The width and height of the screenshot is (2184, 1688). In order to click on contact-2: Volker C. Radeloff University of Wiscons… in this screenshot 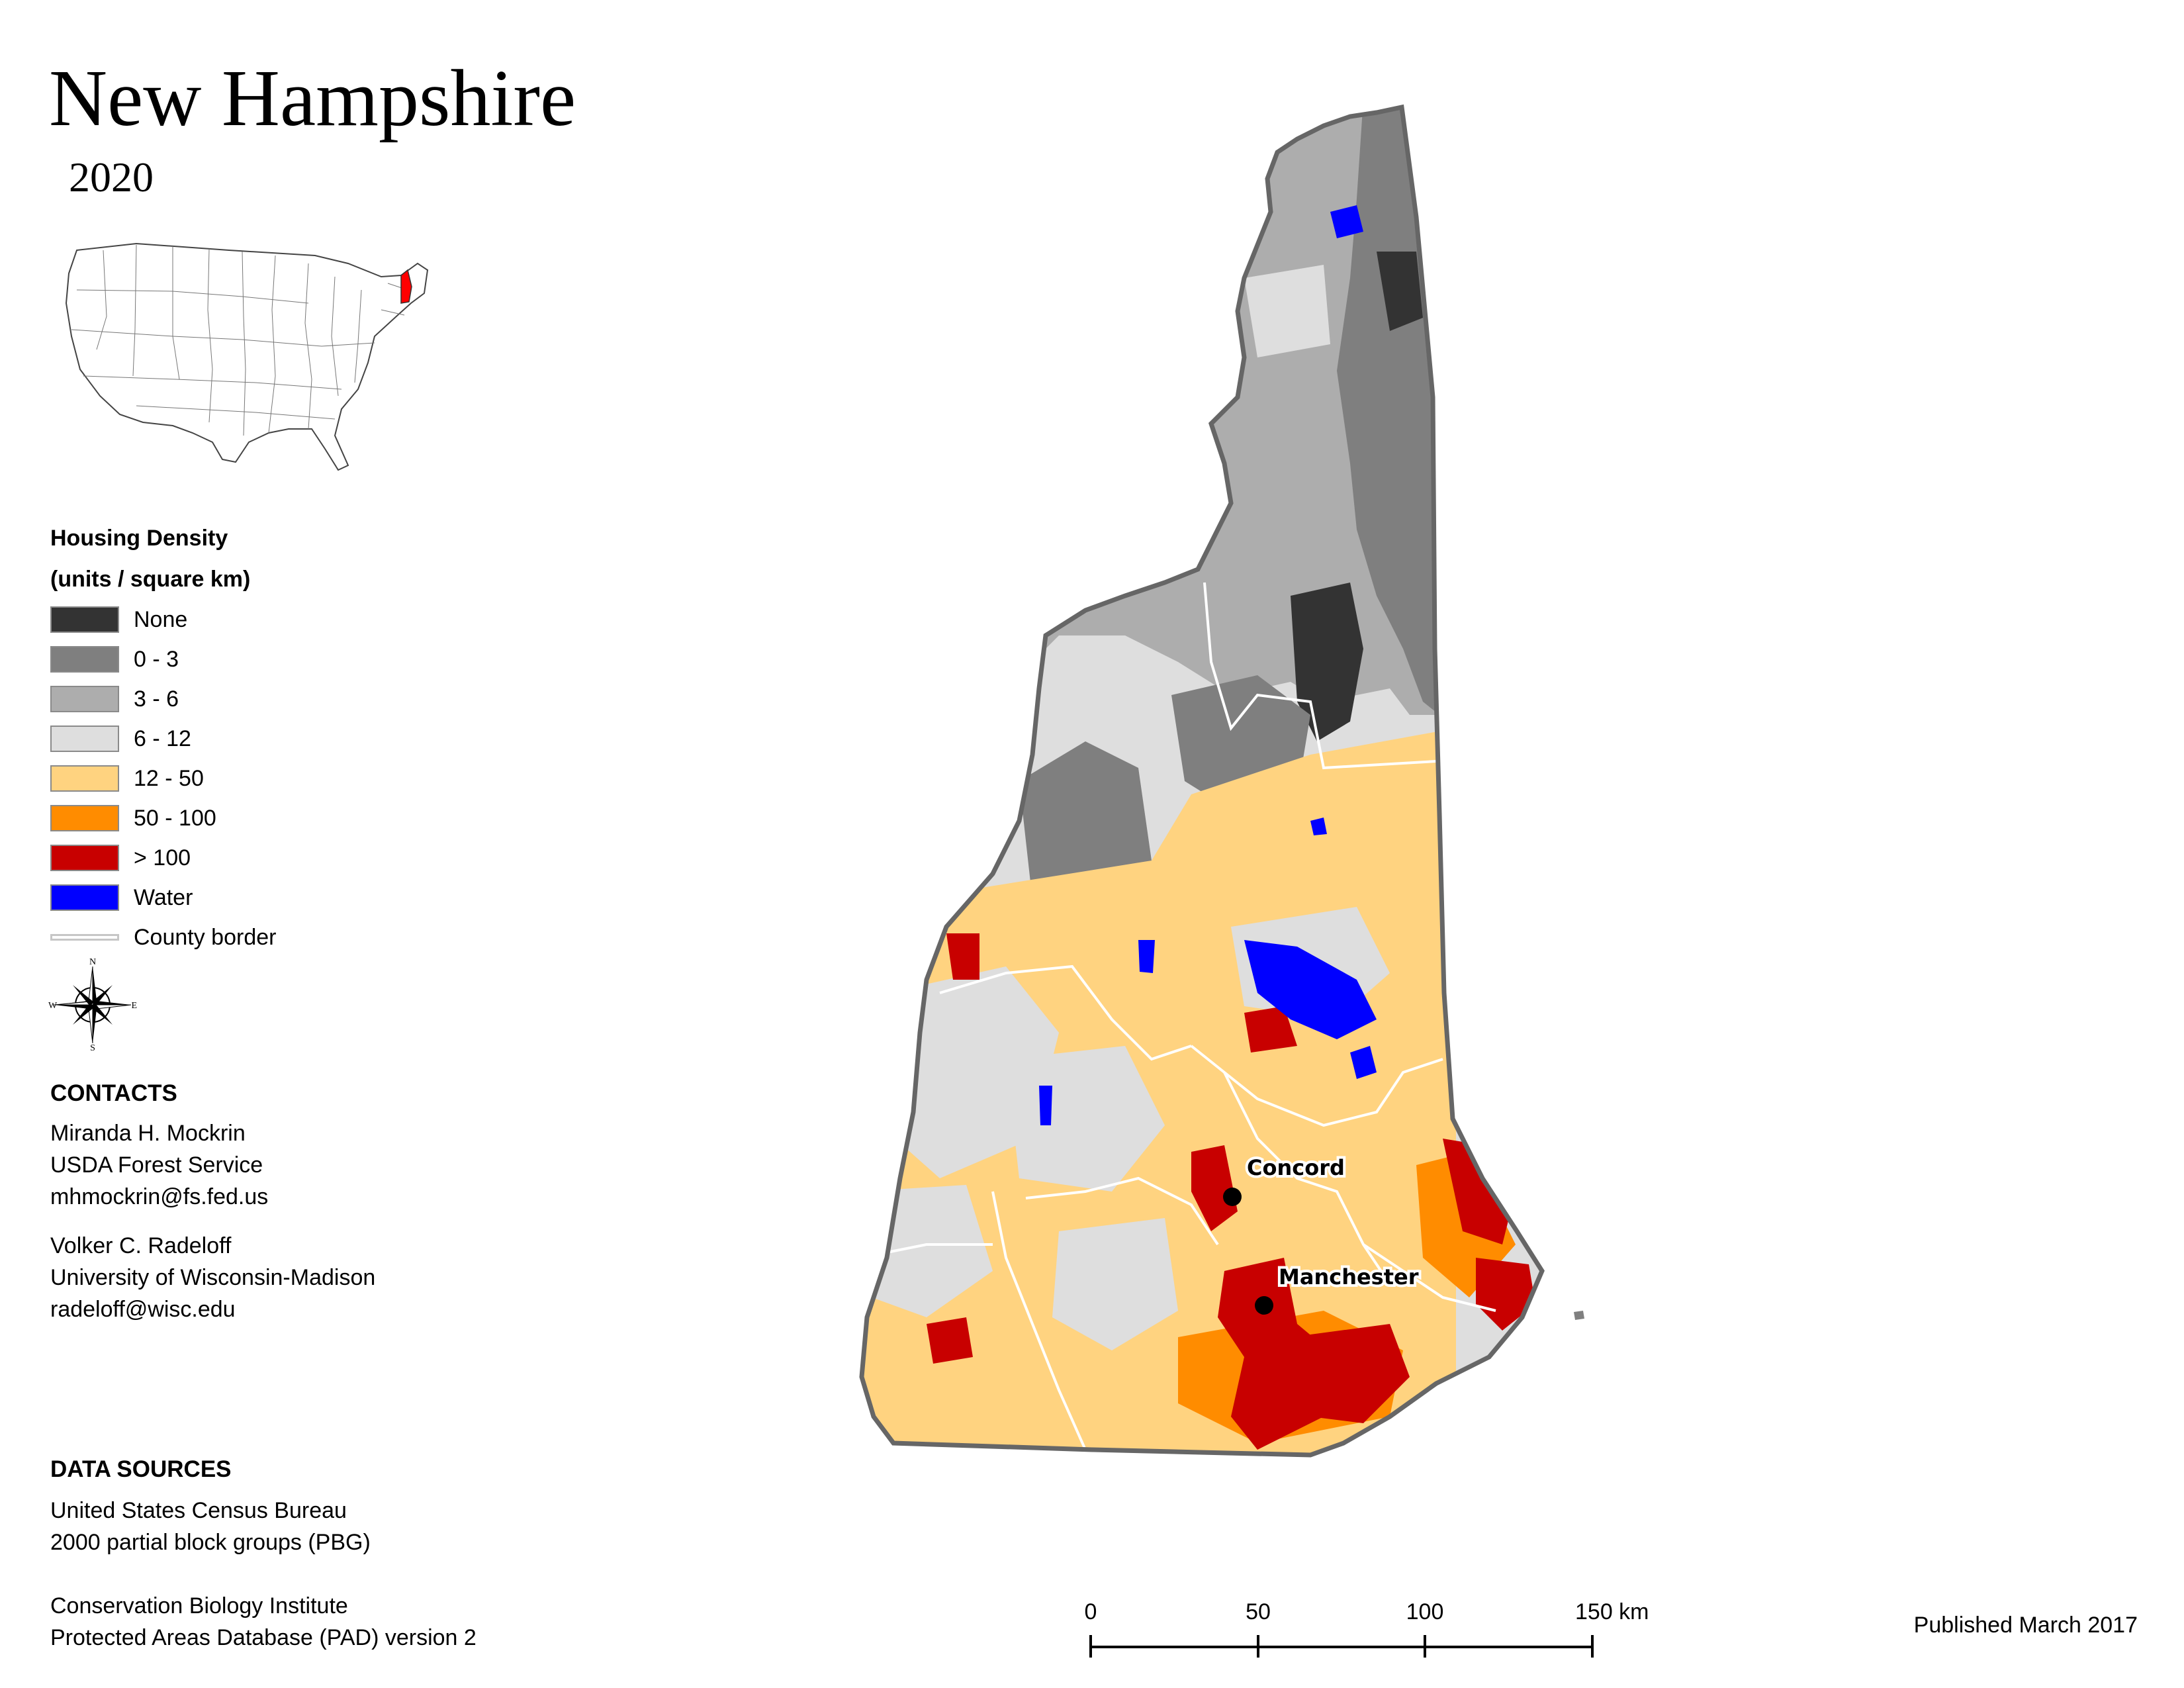, I will do `click(213, 1277)`.